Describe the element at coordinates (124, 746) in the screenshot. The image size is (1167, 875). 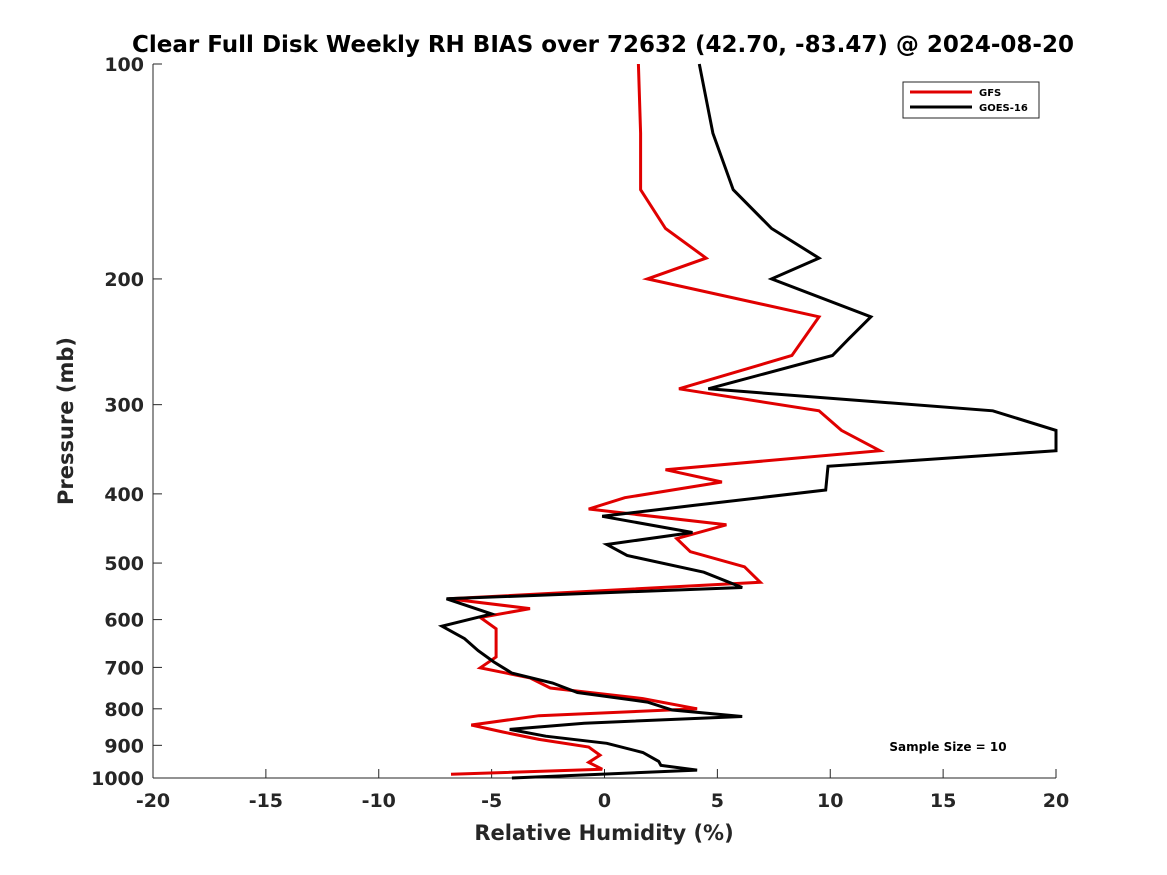
I see `y-tick-label: 900` at that location.